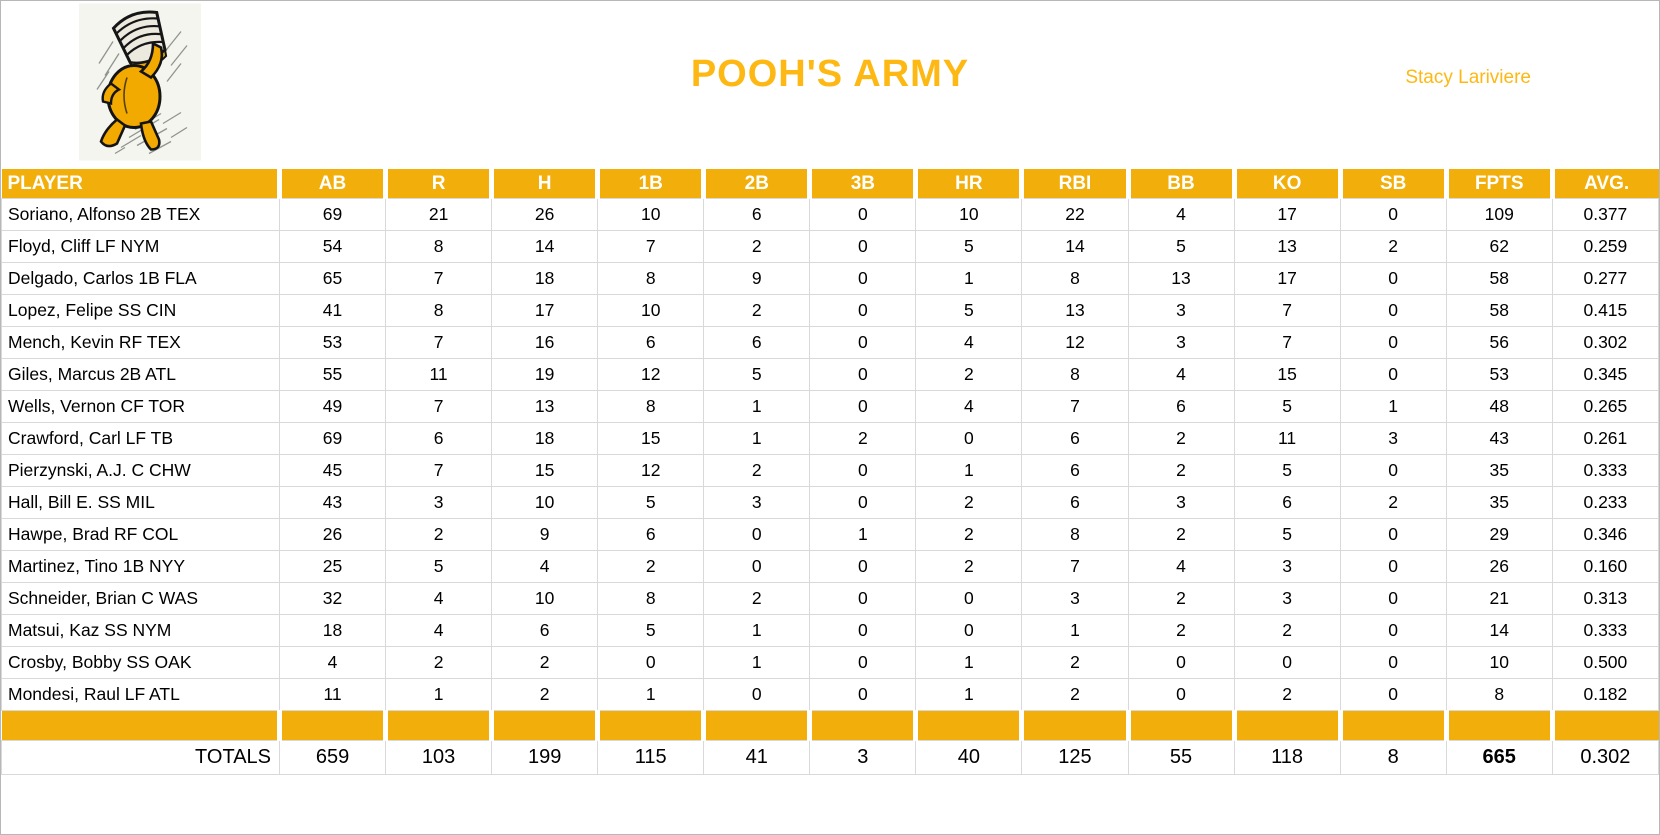 This screenshot has width=1660, height=835. What do you see at coordinates (1180, 184) in the screenshot?
I see `column-header-bb: BB` at bounding box center [1180, 184].